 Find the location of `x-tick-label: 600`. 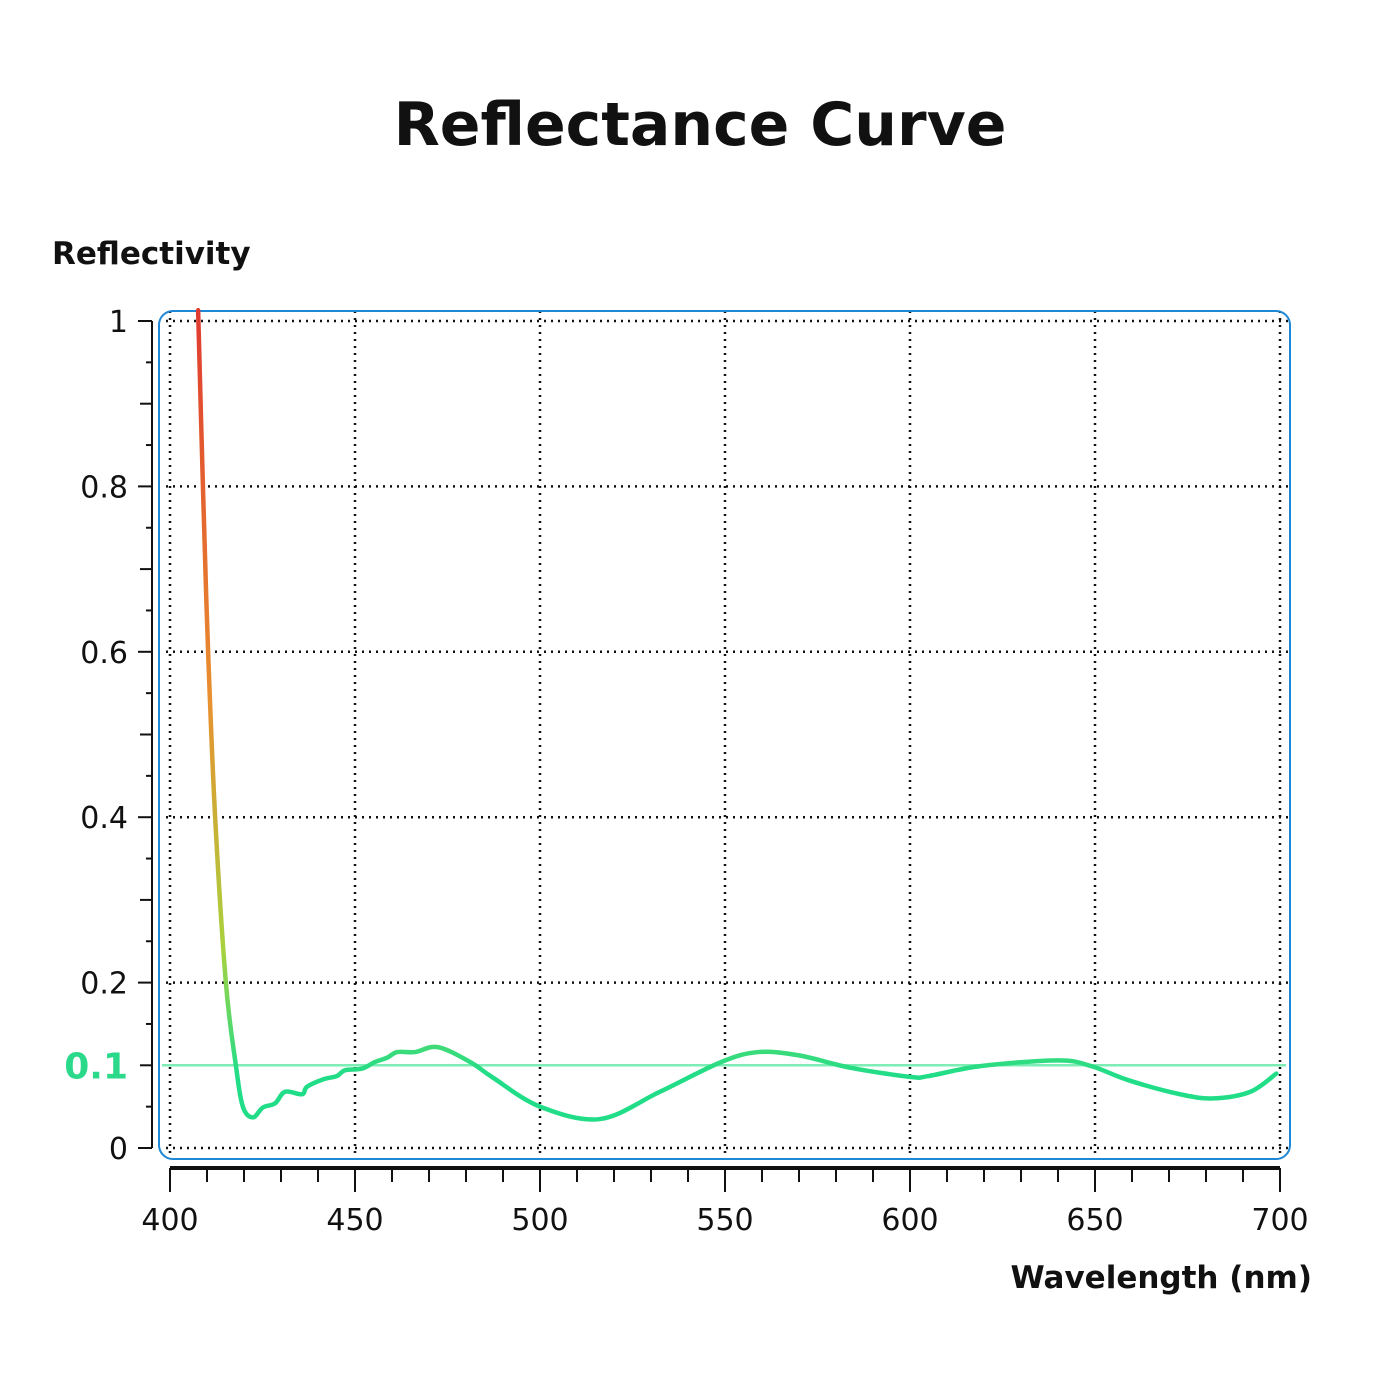

x-tick-label: 600 is located at coordinates (909, 1220).